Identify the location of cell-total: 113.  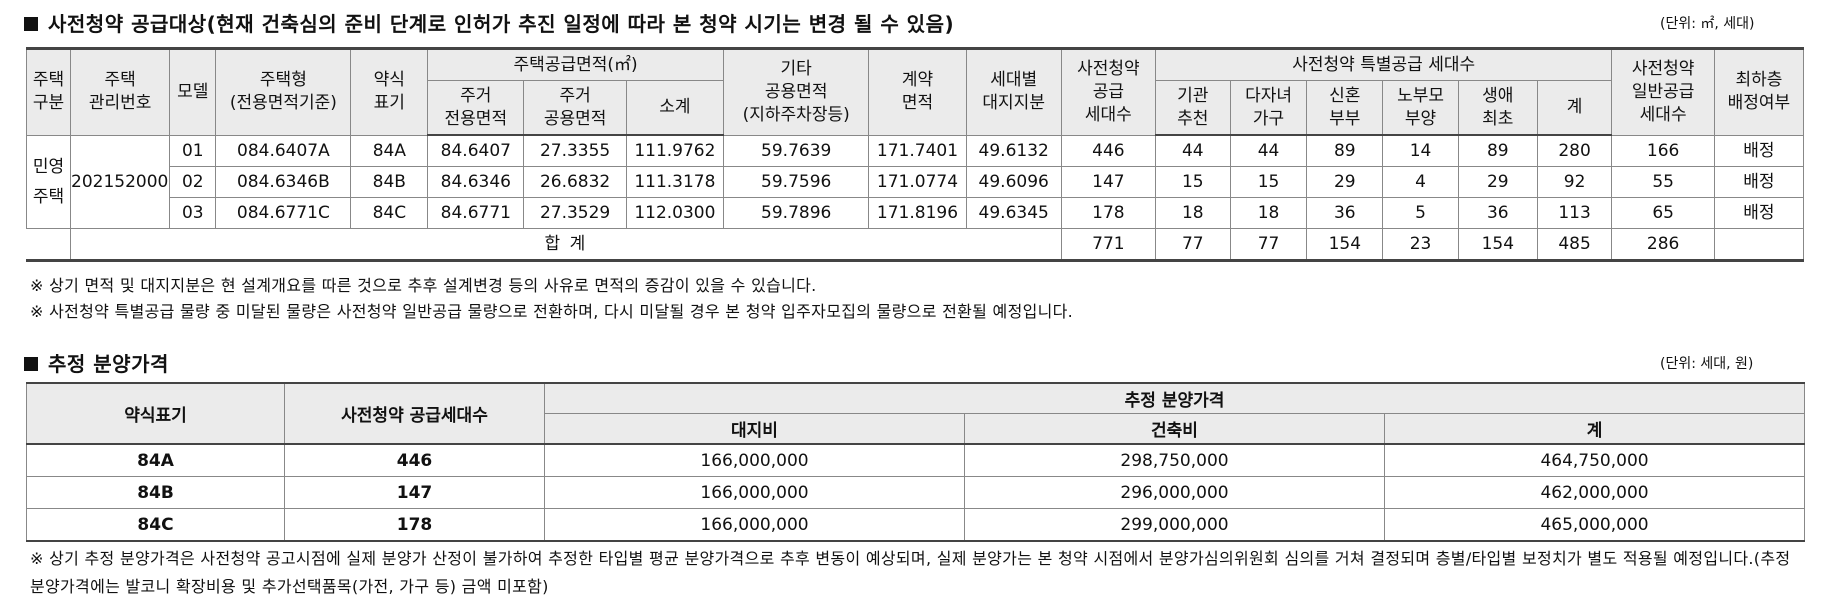
(1574, 213).